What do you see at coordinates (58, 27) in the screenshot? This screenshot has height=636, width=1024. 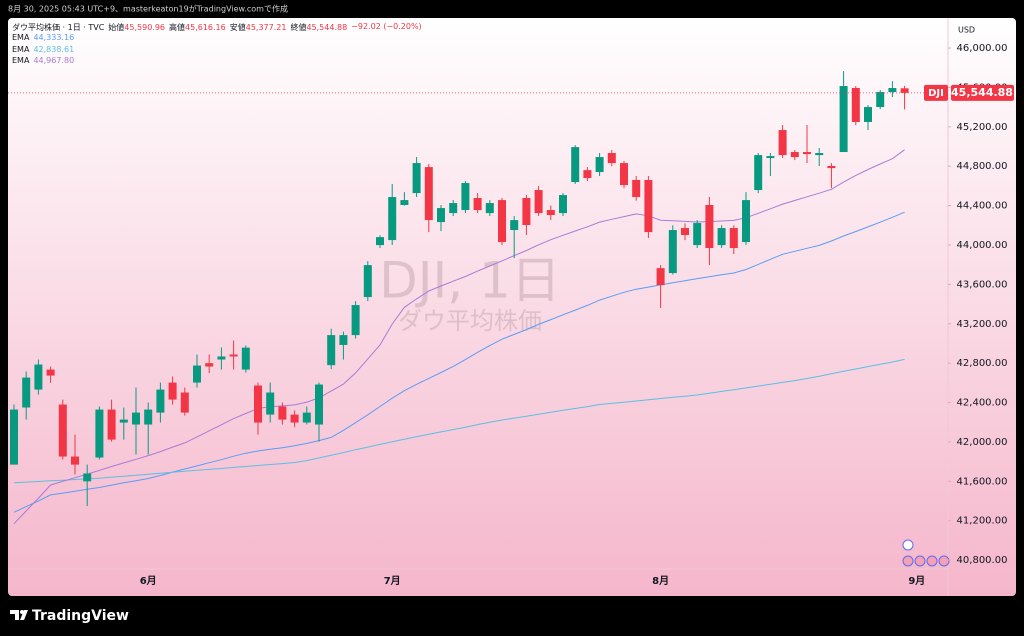 I see `symbol-line: ダウ平均株価 · 1日 · TVC` at bounding box center [58, 27].